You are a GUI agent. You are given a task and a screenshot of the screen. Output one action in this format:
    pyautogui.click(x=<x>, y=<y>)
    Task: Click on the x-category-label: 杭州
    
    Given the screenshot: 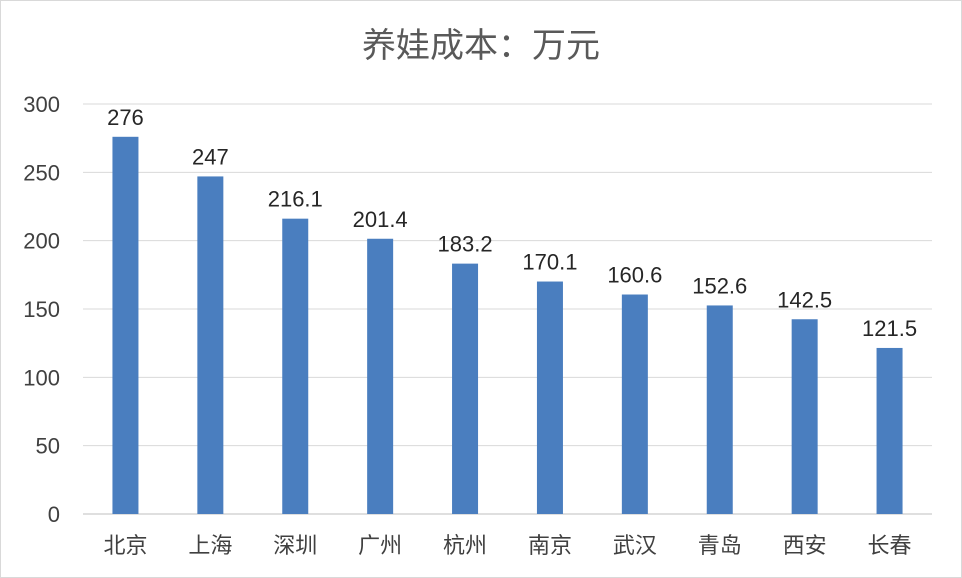 What is the action you would take?
    pyautogui.click(x=465, y=546)
    